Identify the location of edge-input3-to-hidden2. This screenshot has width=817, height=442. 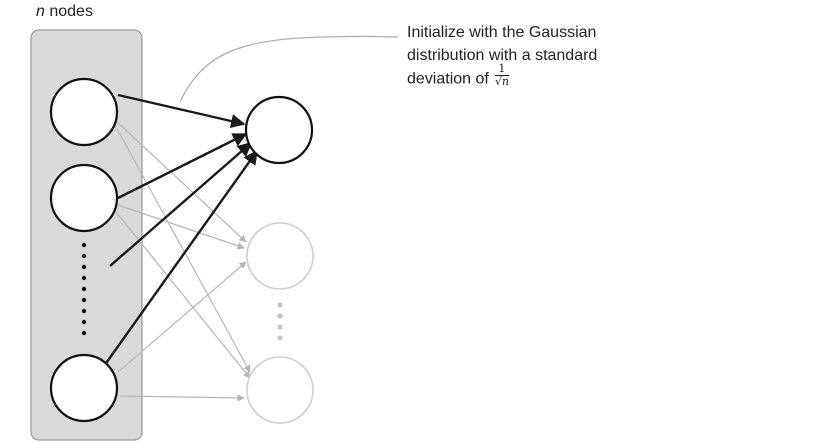
(182, 317).